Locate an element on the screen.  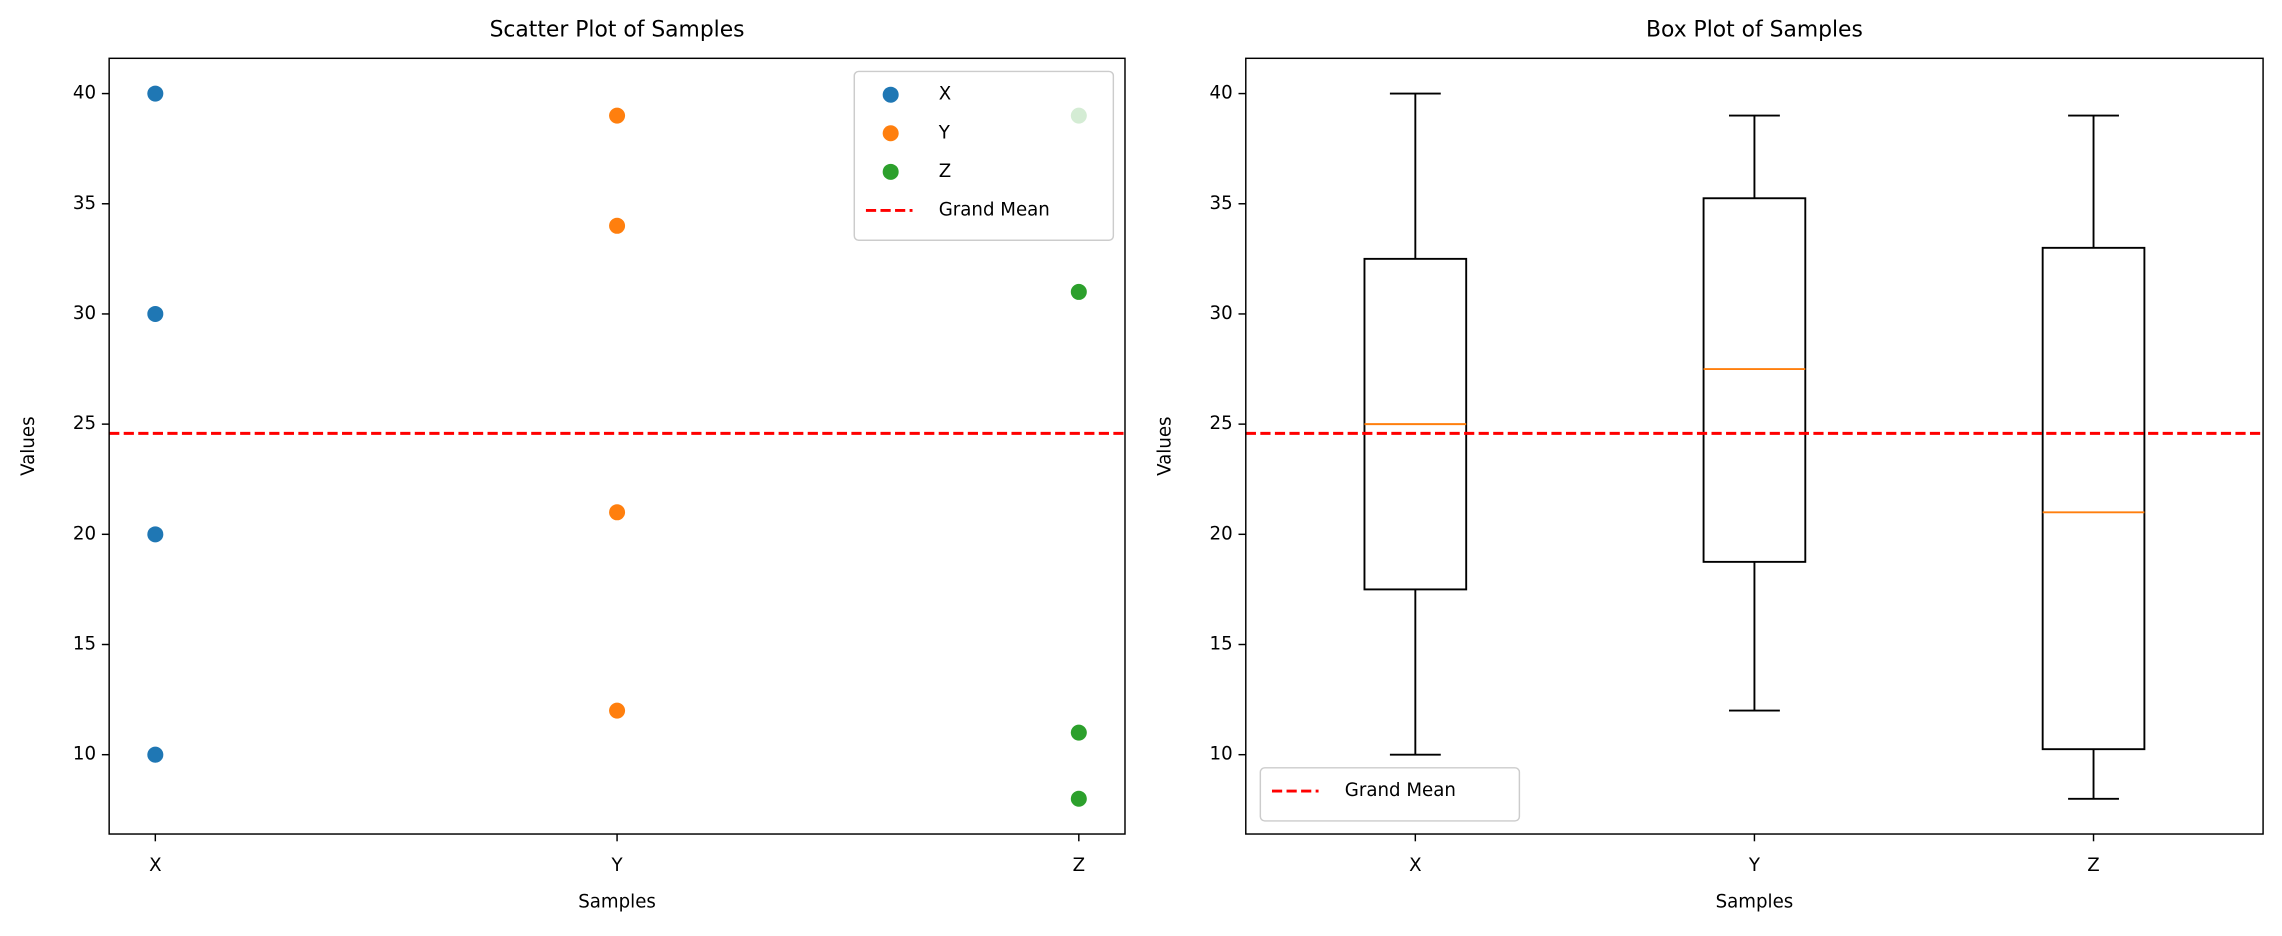
legend-label: Y is located at coordinates (944, 132).